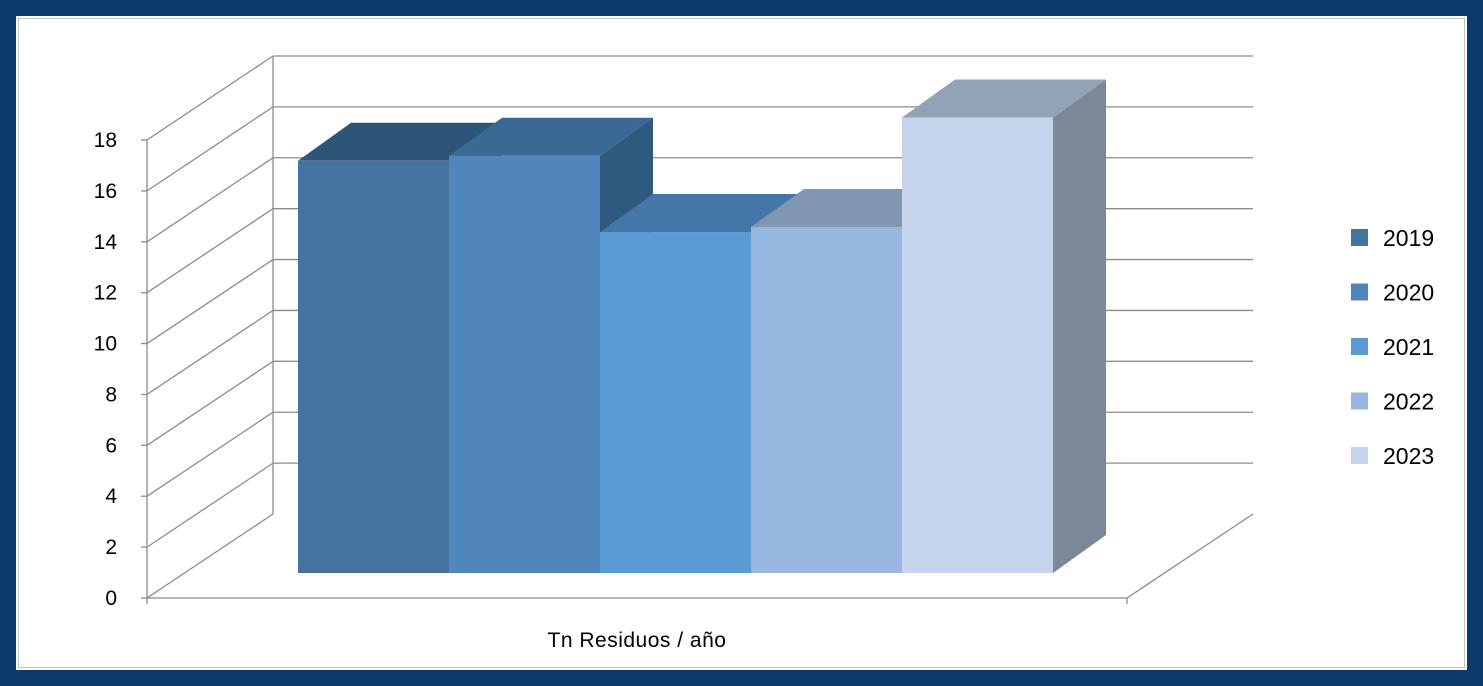 This screenshot has width=1483, height=686. I want to click on bar-front-2019, so click(373, 367).